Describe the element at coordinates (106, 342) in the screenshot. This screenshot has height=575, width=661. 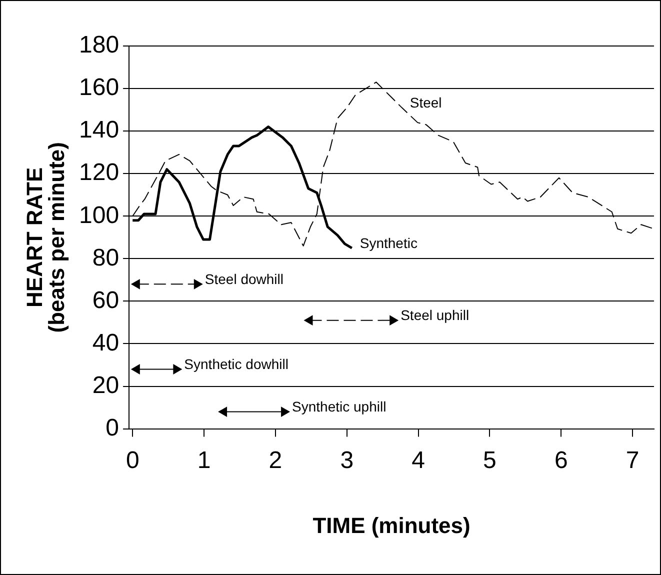
I see `y-tick-label: 40` at that location.